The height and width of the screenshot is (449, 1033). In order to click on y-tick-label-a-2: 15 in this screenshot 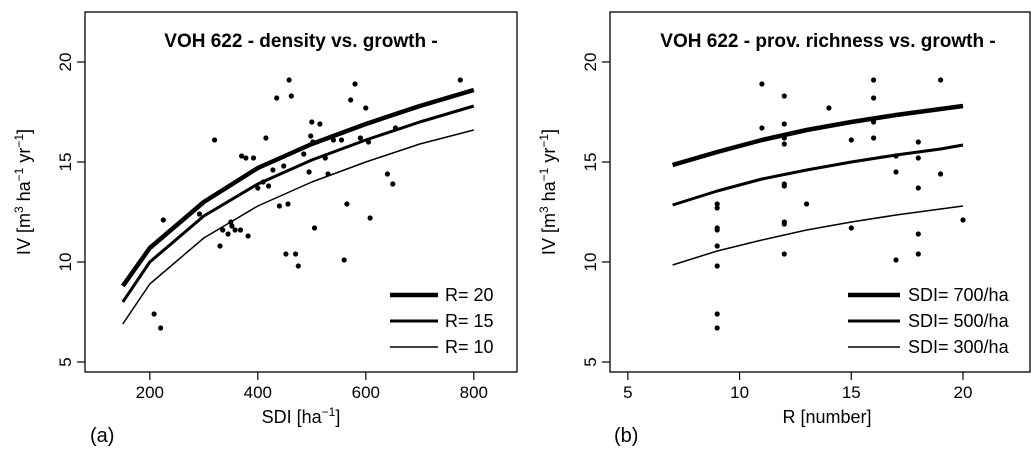, I will do `click(65, 162)`.